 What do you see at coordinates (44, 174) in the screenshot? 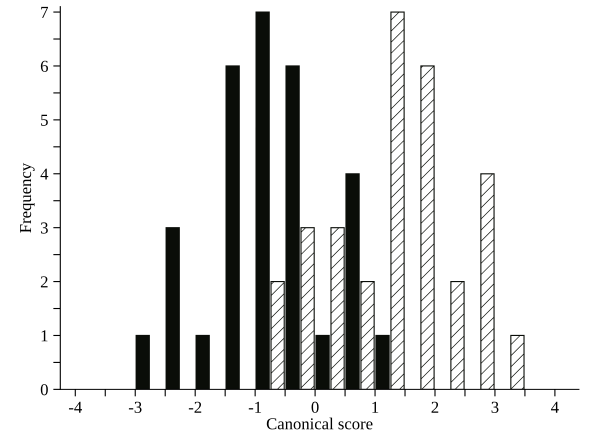
I see `y-tick-label: 4` at bounding box center [44, 174].